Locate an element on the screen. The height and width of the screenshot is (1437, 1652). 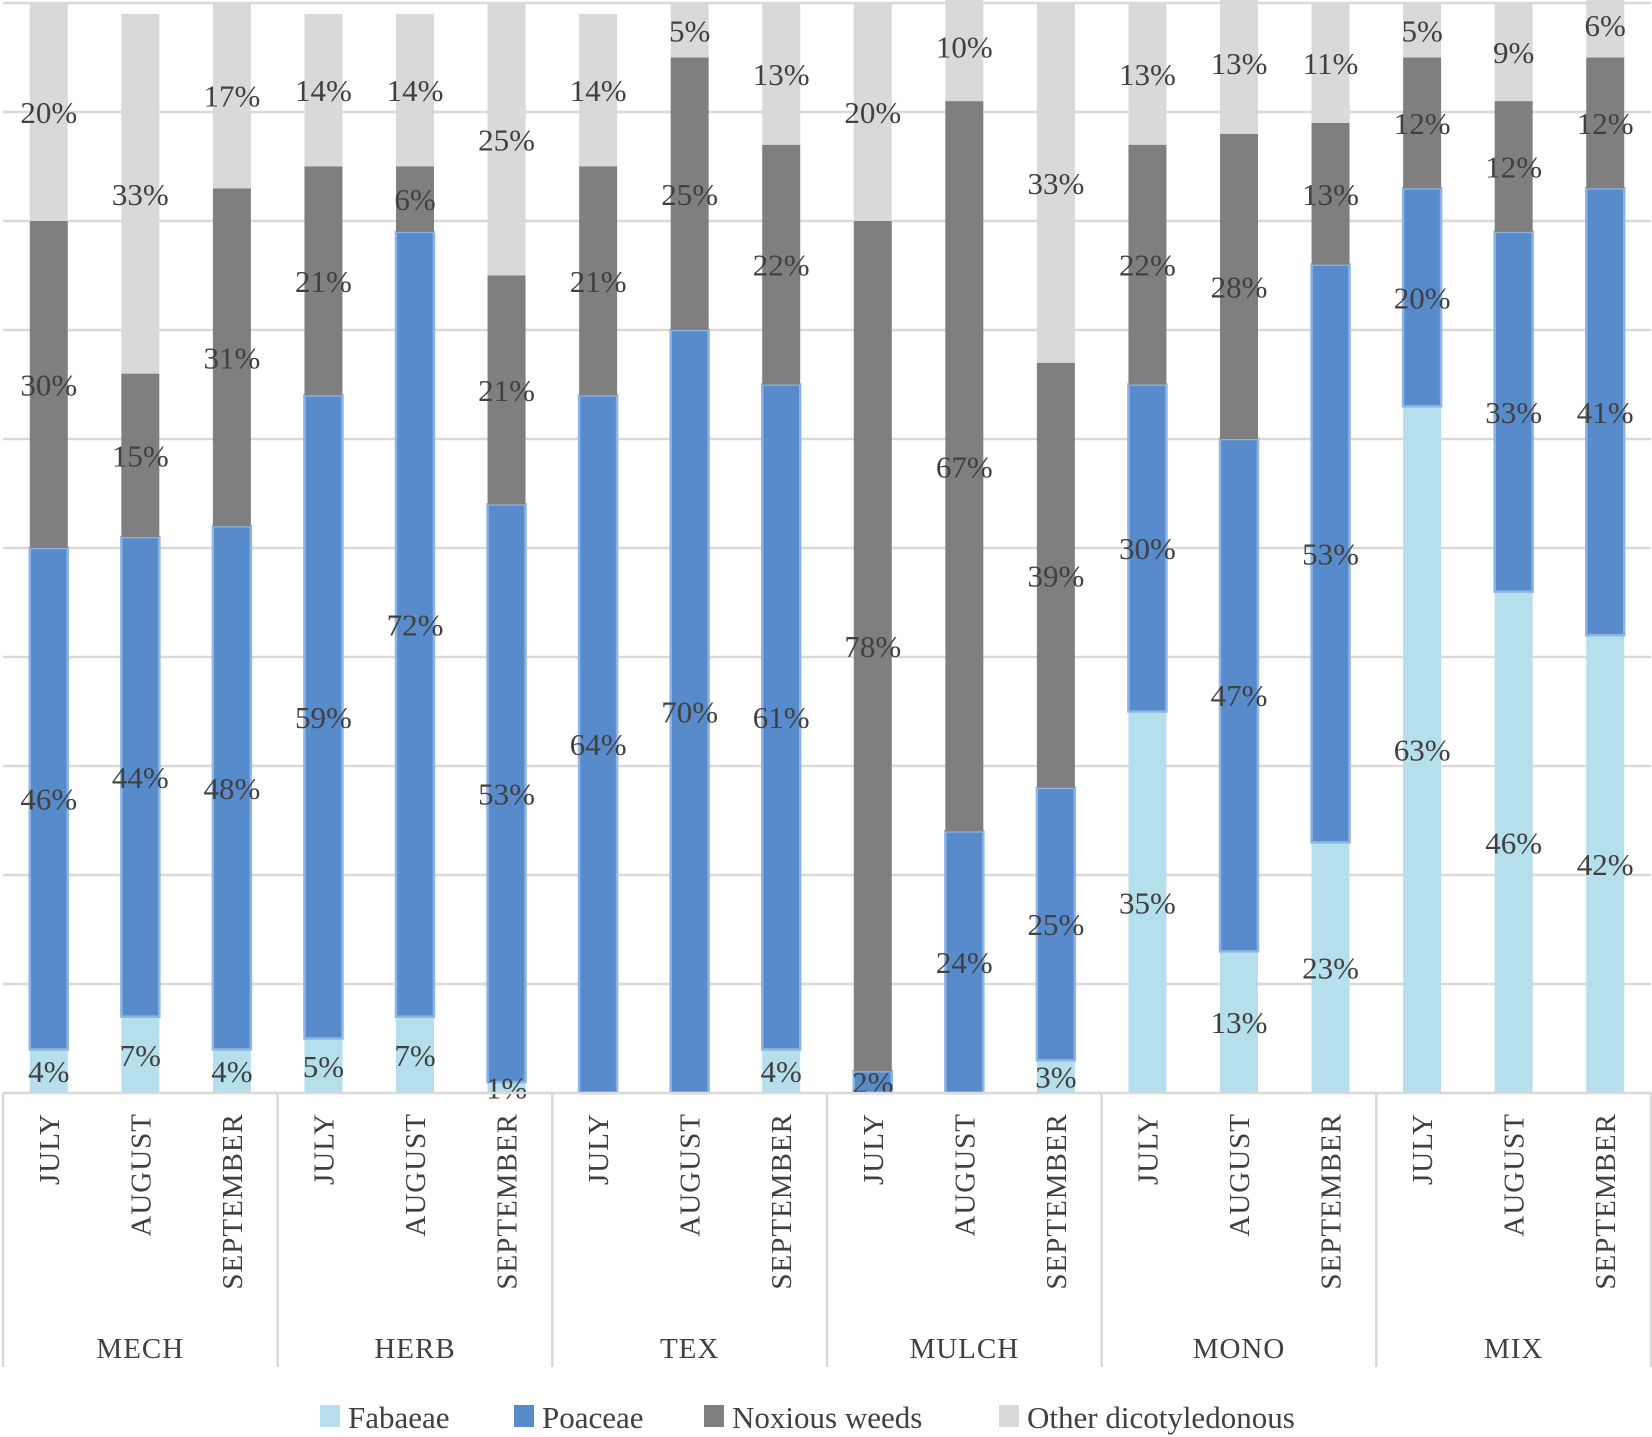
group-tick-label: MECH is located at coordinates (140, 1349).